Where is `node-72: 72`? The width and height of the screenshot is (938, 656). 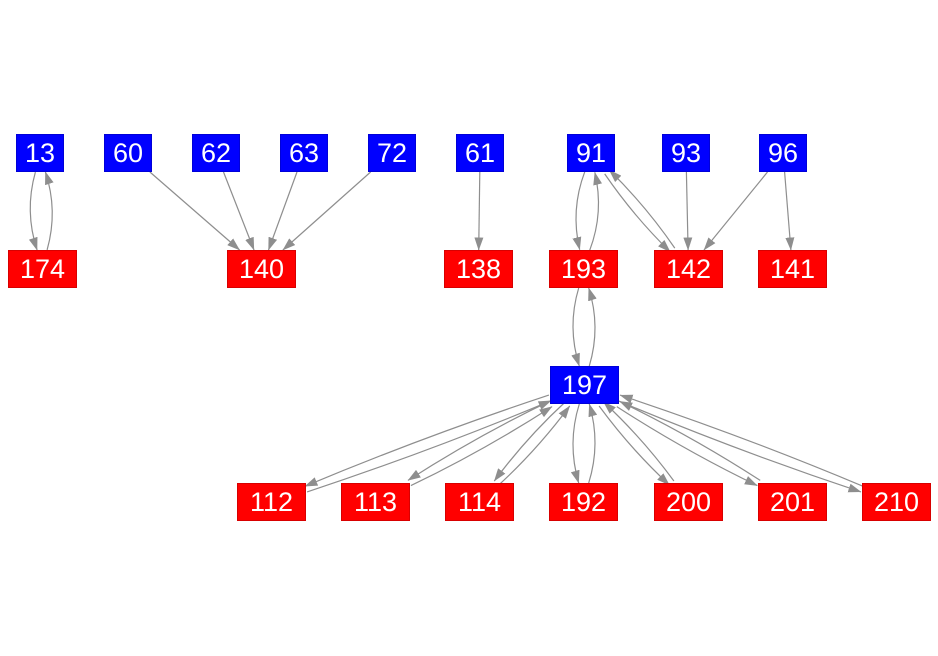 node-72: 72 is located at coordinates (392, 153).